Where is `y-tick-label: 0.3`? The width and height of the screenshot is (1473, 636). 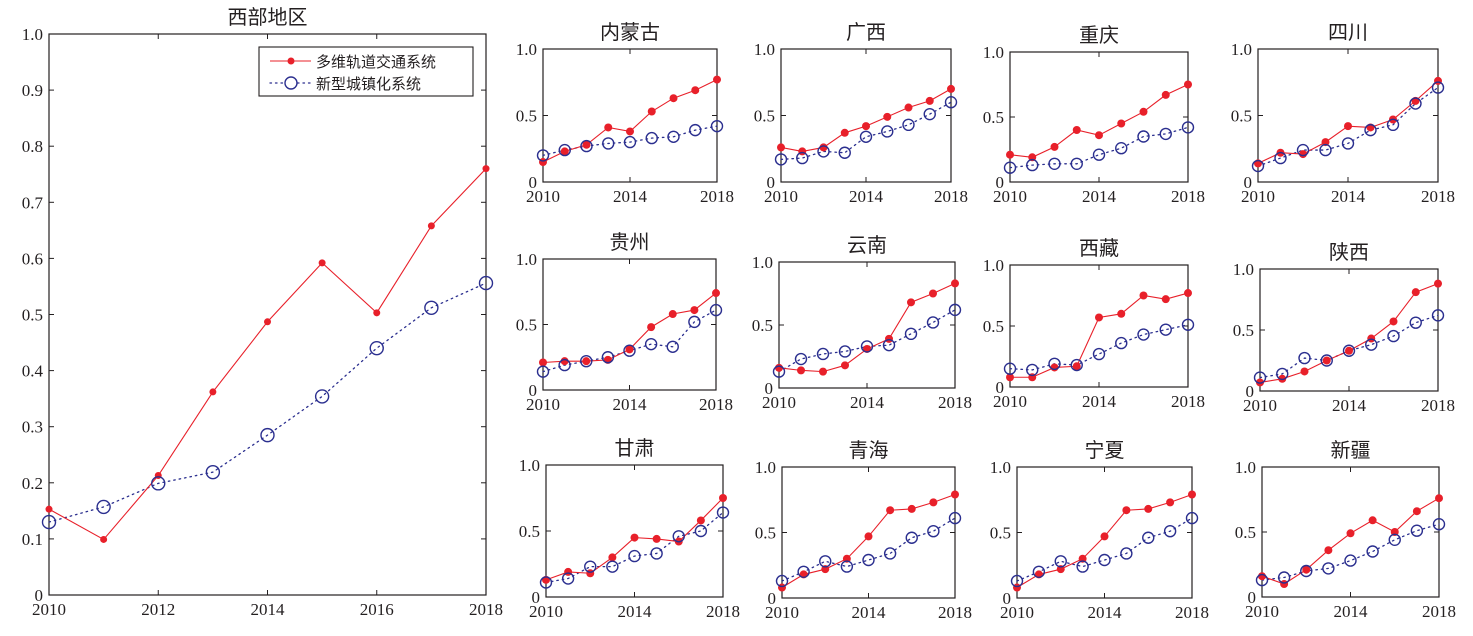 y-tick-label: 0.3 is located at coordinates (32, 427).